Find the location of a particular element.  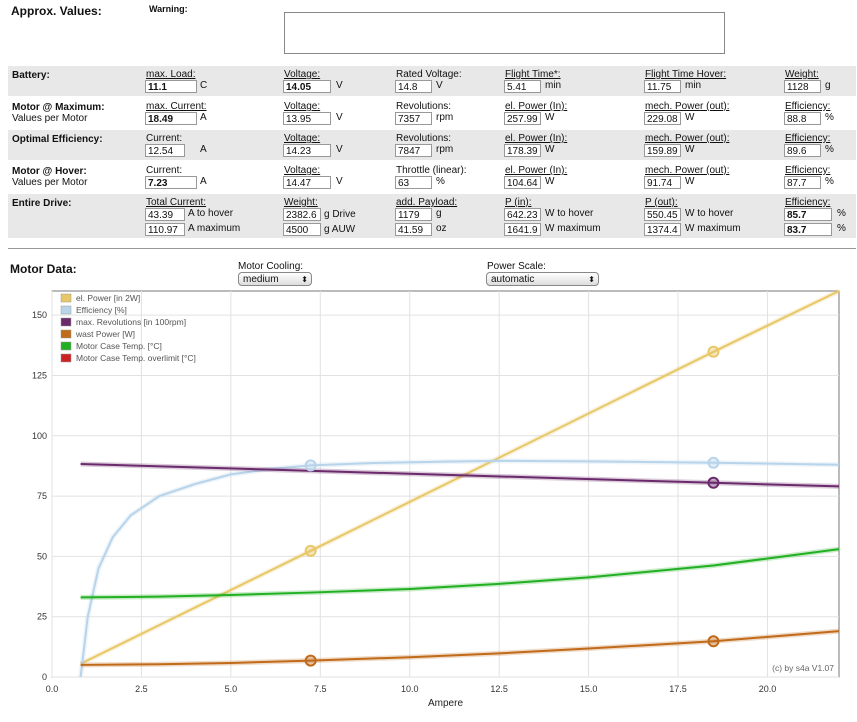

hover-efficiency-field: 87.7 is located at coordinates (802, 182).